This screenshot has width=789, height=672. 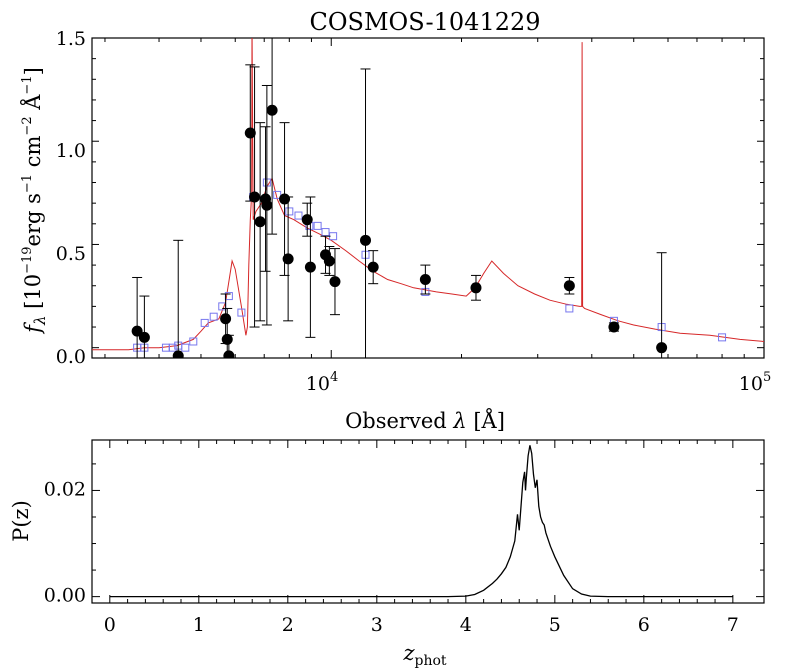 What do you see at coordinates (555, 625) in the screenshot?
I see `pz-xtick-label: 5` at bounding box center [555, 625].